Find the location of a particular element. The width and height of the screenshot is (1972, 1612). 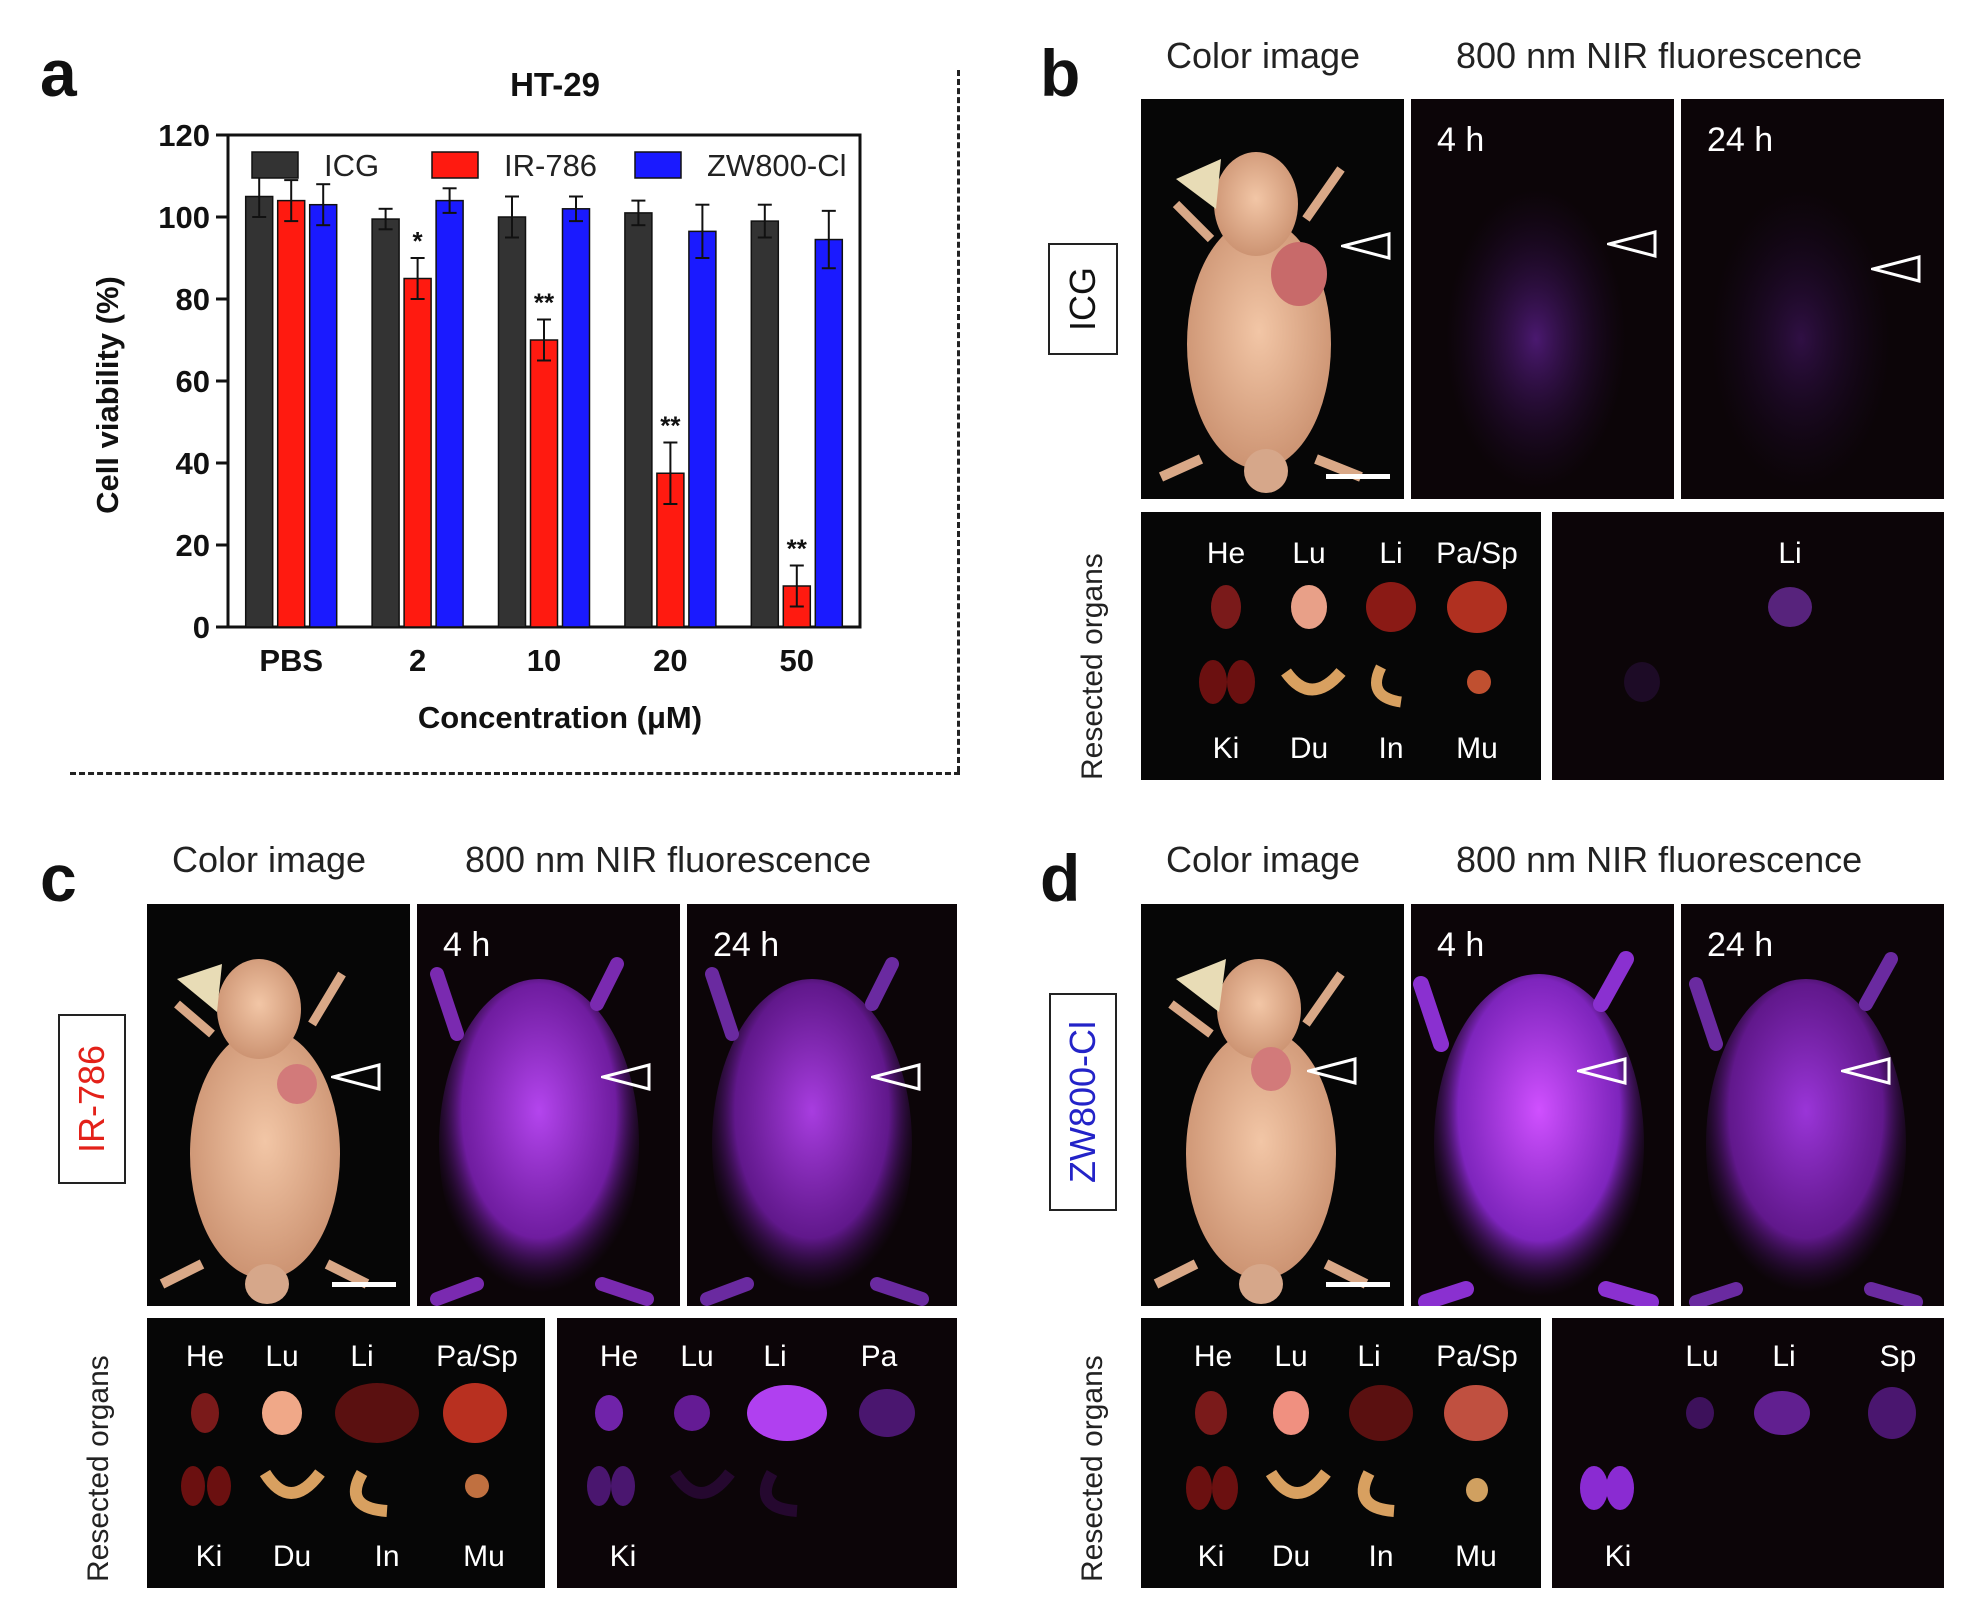

dye-label-icg: ICG is located at coordinates (1083, 299).